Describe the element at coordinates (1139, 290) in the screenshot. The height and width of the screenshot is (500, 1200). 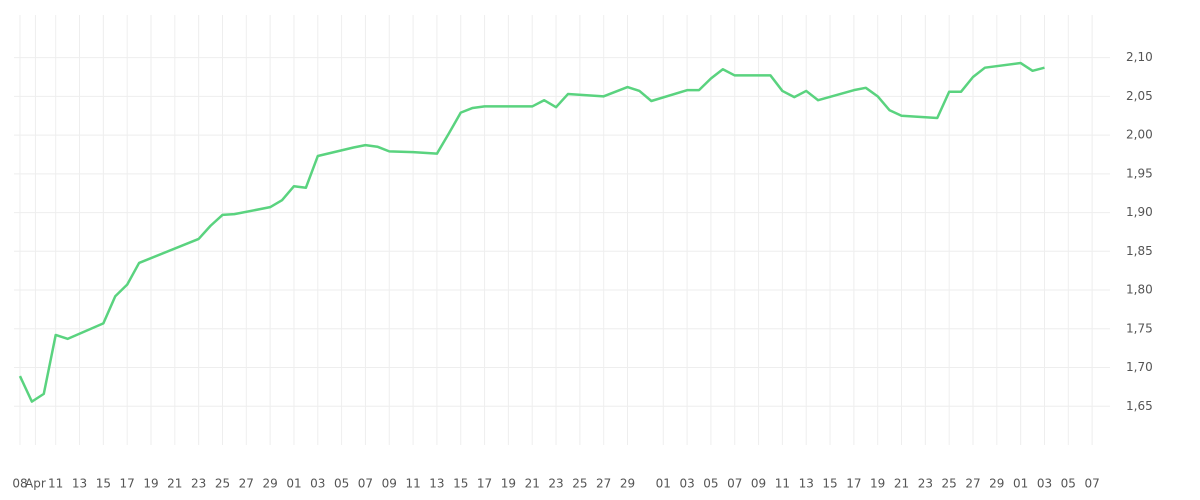
I see `y-tick-label: 1,80` at that location.